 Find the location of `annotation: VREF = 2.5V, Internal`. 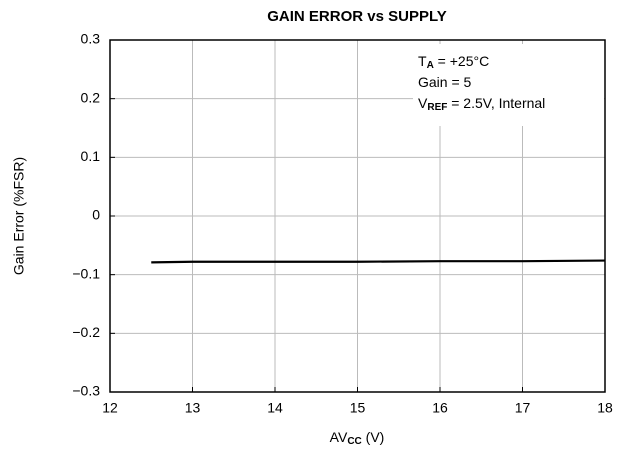

annotation: VREF = 2.5V, Internal is located at coordinates (481, 104).